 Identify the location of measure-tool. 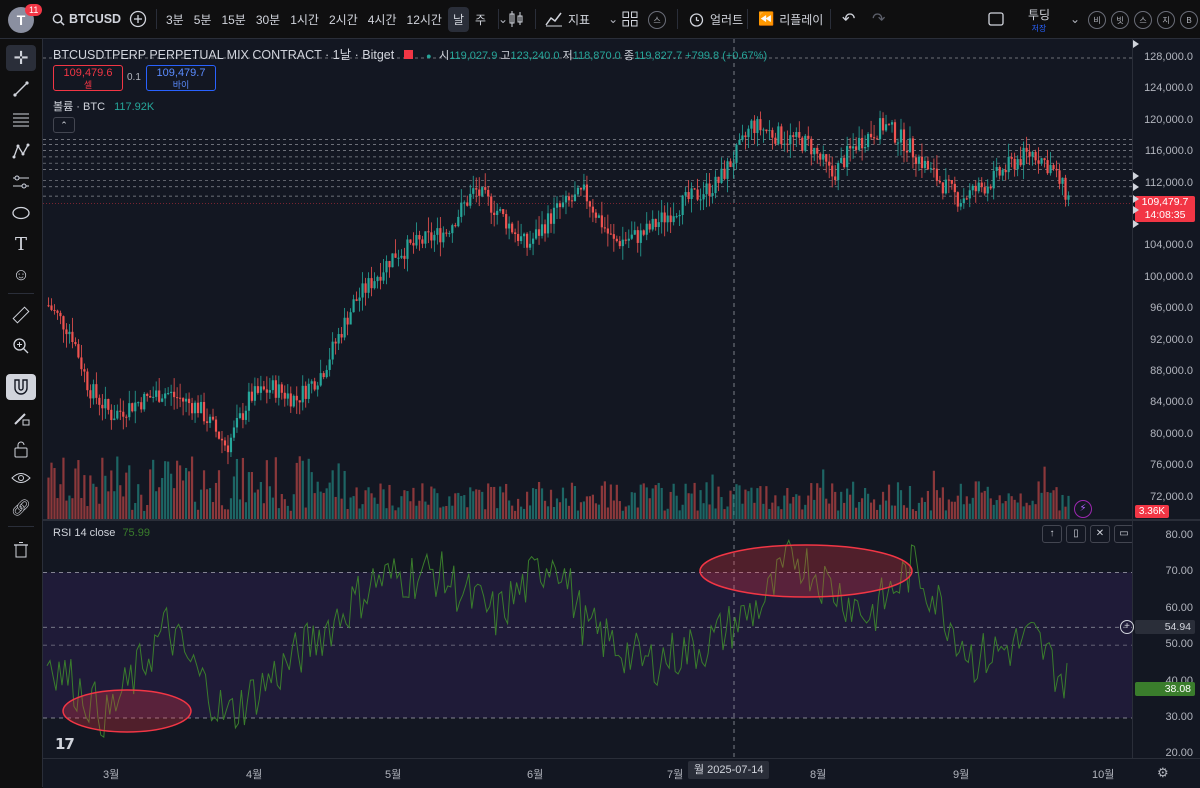
(21, 315).